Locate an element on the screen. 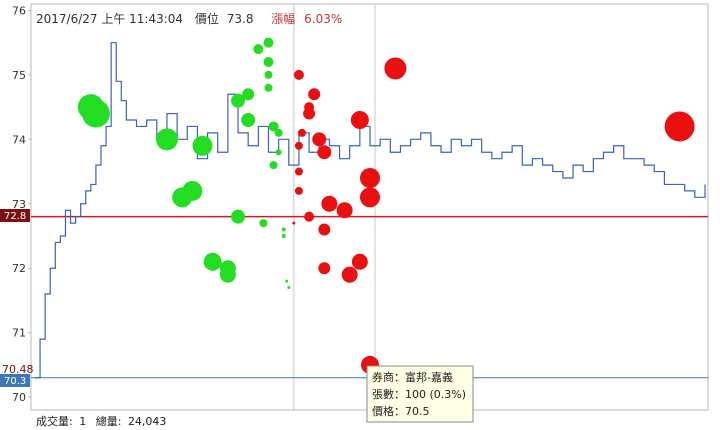 The width and height of the screenshot is (720, 430). tooltip-broker: 券商：富邦-嘉義 is located at coordinates (412, 377).